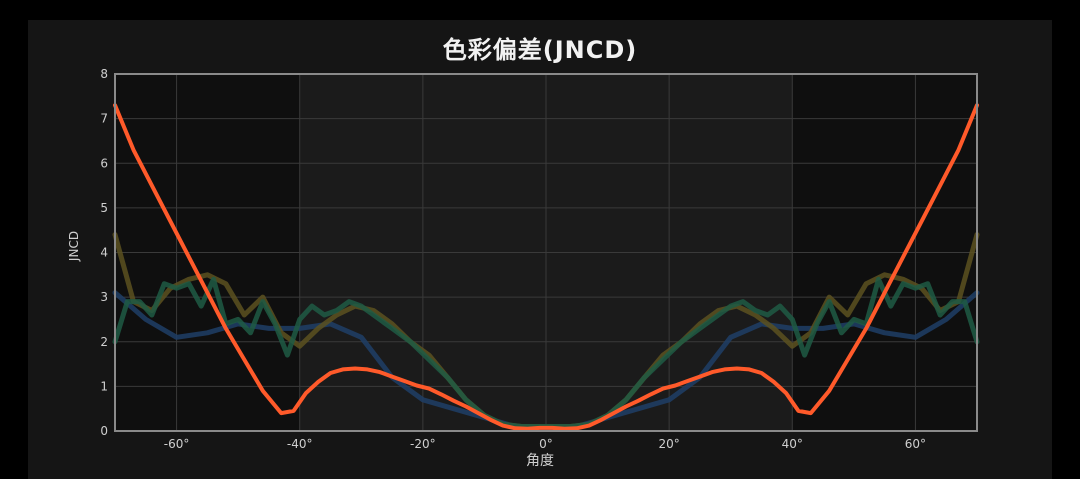 The image size is (1080, 479). Describe the element at coordinates (792, 444) in the screenshot. I see `x-tick-label: 40°` at that location.